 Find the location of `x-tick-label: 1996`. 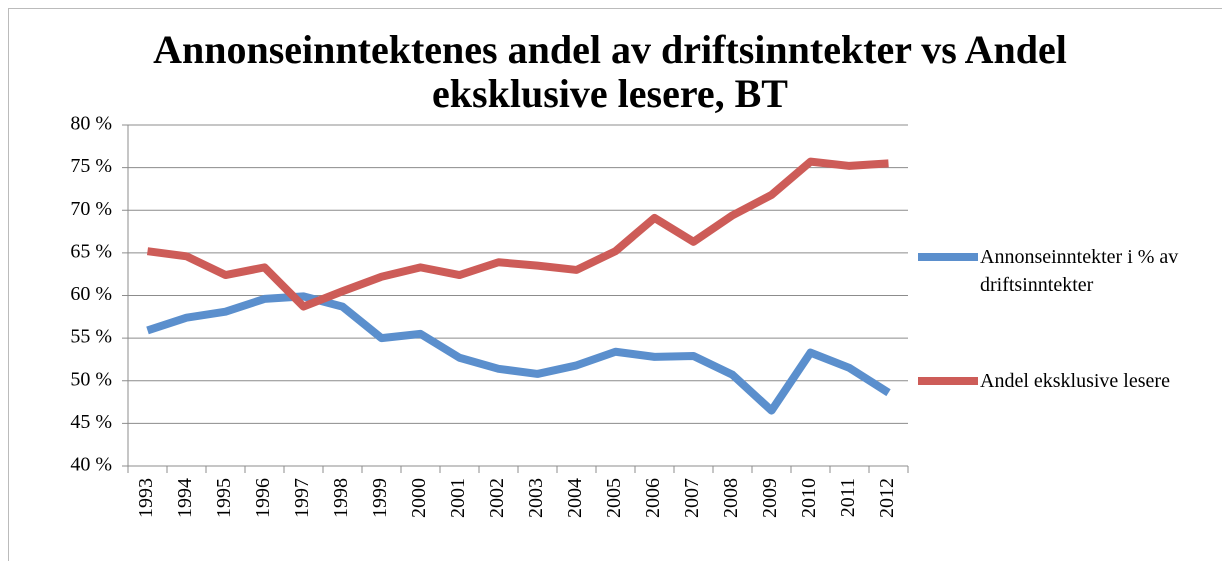

x-tick-label: 1996 is located at coordinates (263, 498).